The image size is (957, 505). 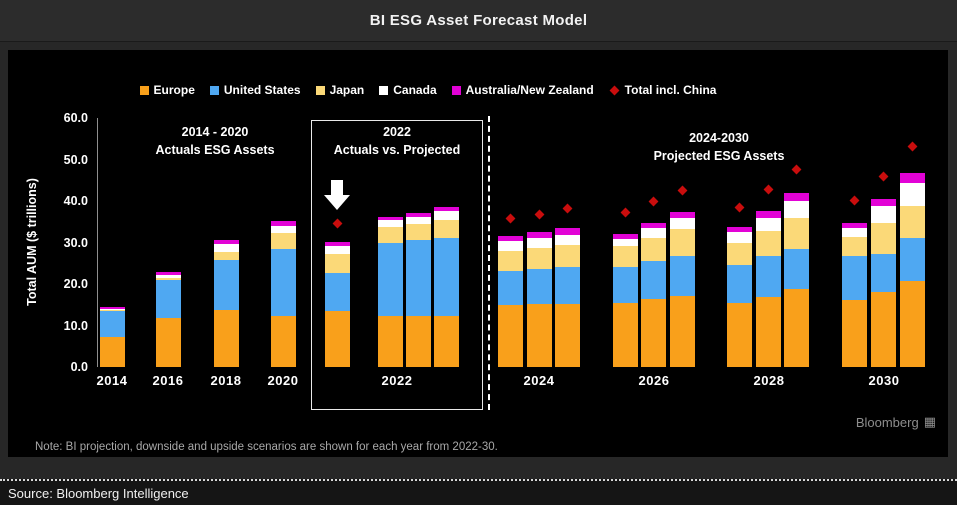 I want to click on y-tick-label: 30.0, so click(x=75, y=242).